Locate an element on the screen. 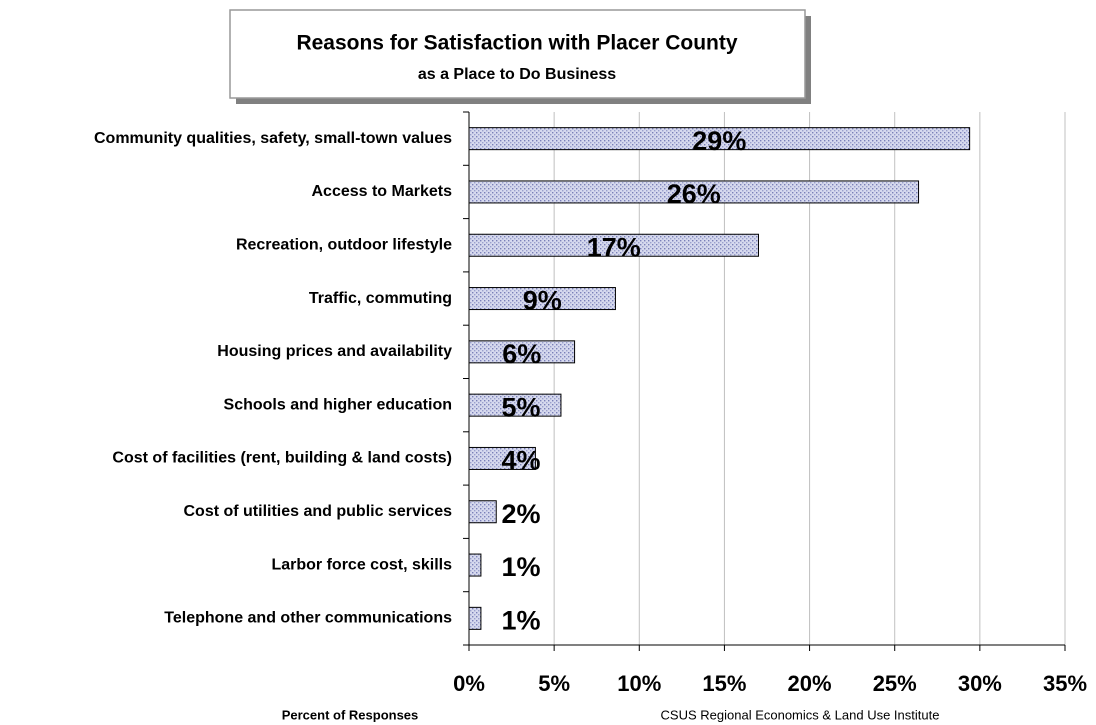 The image size is (1096, 725). chart-subtitle: as a Place to Do Business is located at coordinates (517, 74).